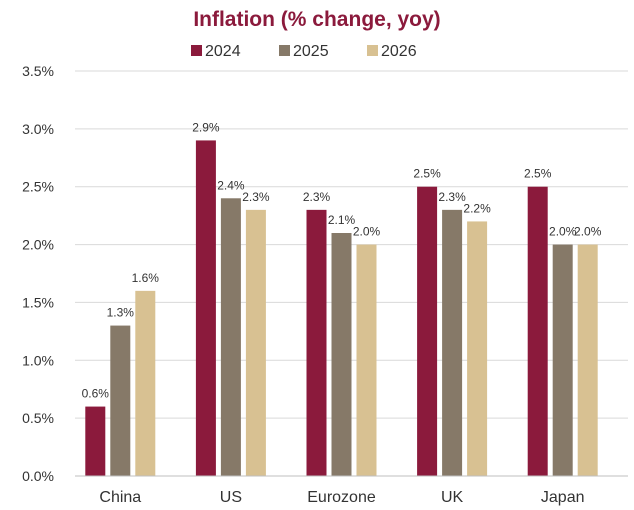  Describe the element at coordinates (38, 71) in the screenshot. I see `y-tick-label: 3.5%` at that location.